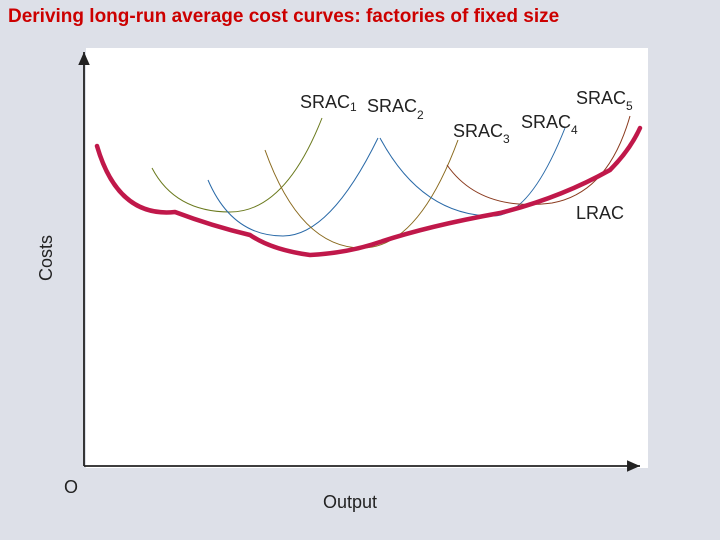 Image resolution: width=720 pixels, height=540 pixels. I want to click on lrac-label: LRAC, so click(600, 213).